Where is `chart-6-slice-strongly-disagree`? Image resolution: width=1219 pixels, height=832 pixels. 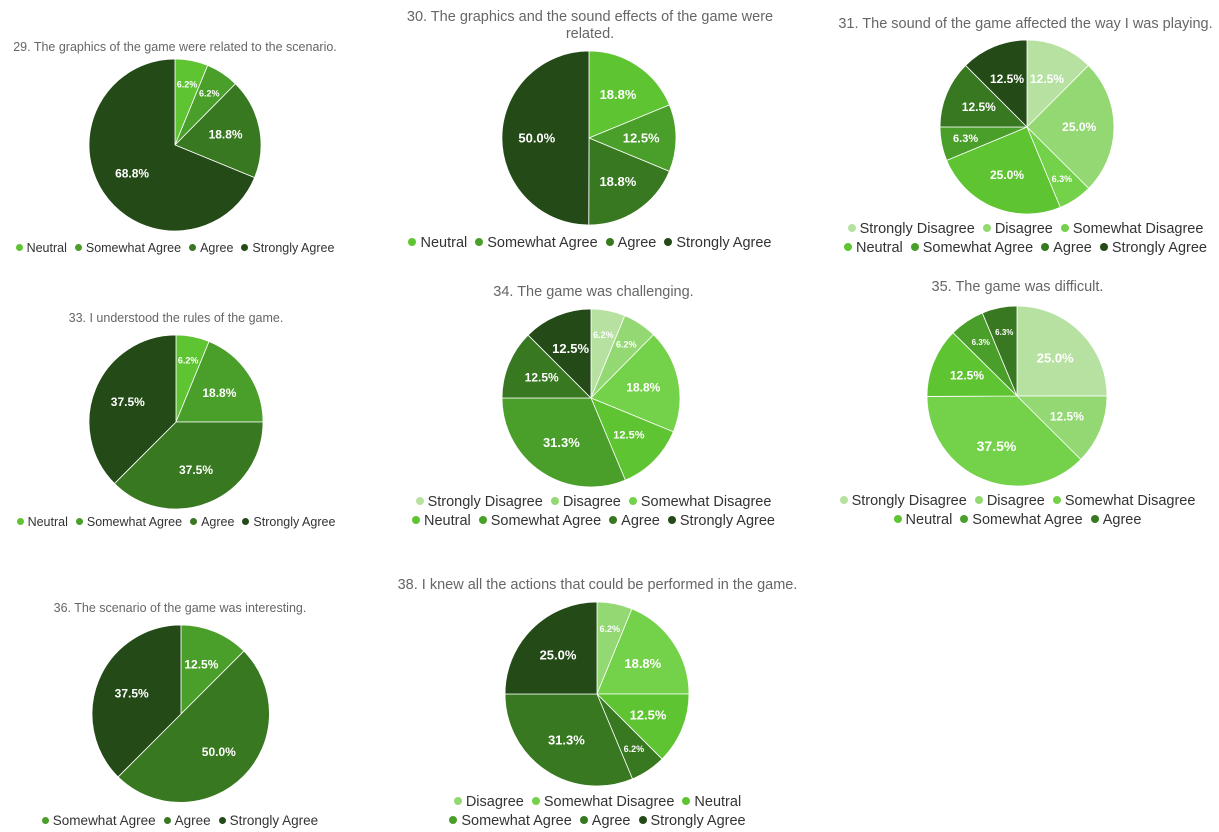 chart-6-slice-strongly-disagree is located at coordinates (1062, 351).